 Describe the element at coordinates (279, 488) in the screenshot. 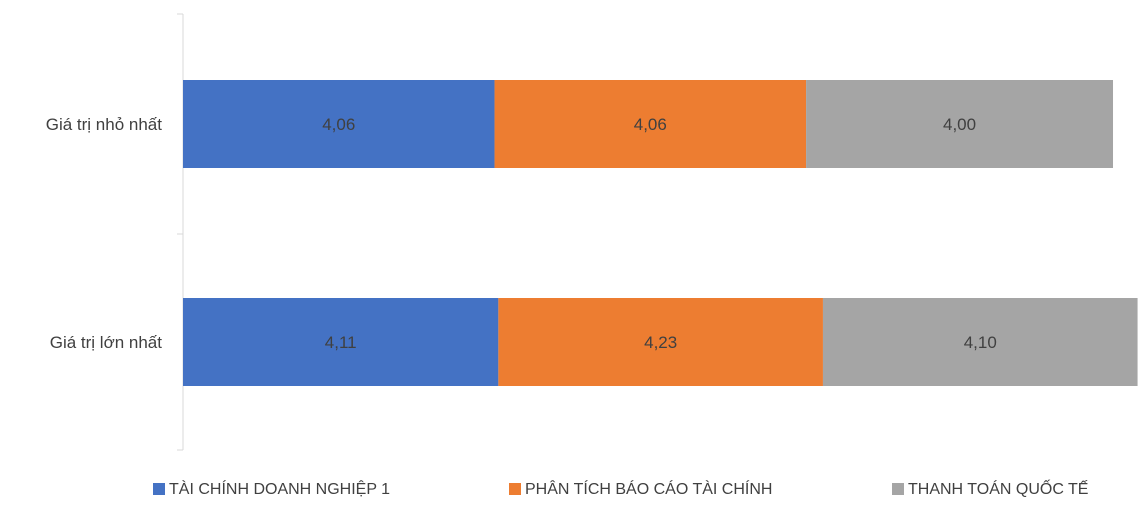

I see `legend-label-0: TÀI CHÍNH DOANH NGHIỆP 1` at that location.